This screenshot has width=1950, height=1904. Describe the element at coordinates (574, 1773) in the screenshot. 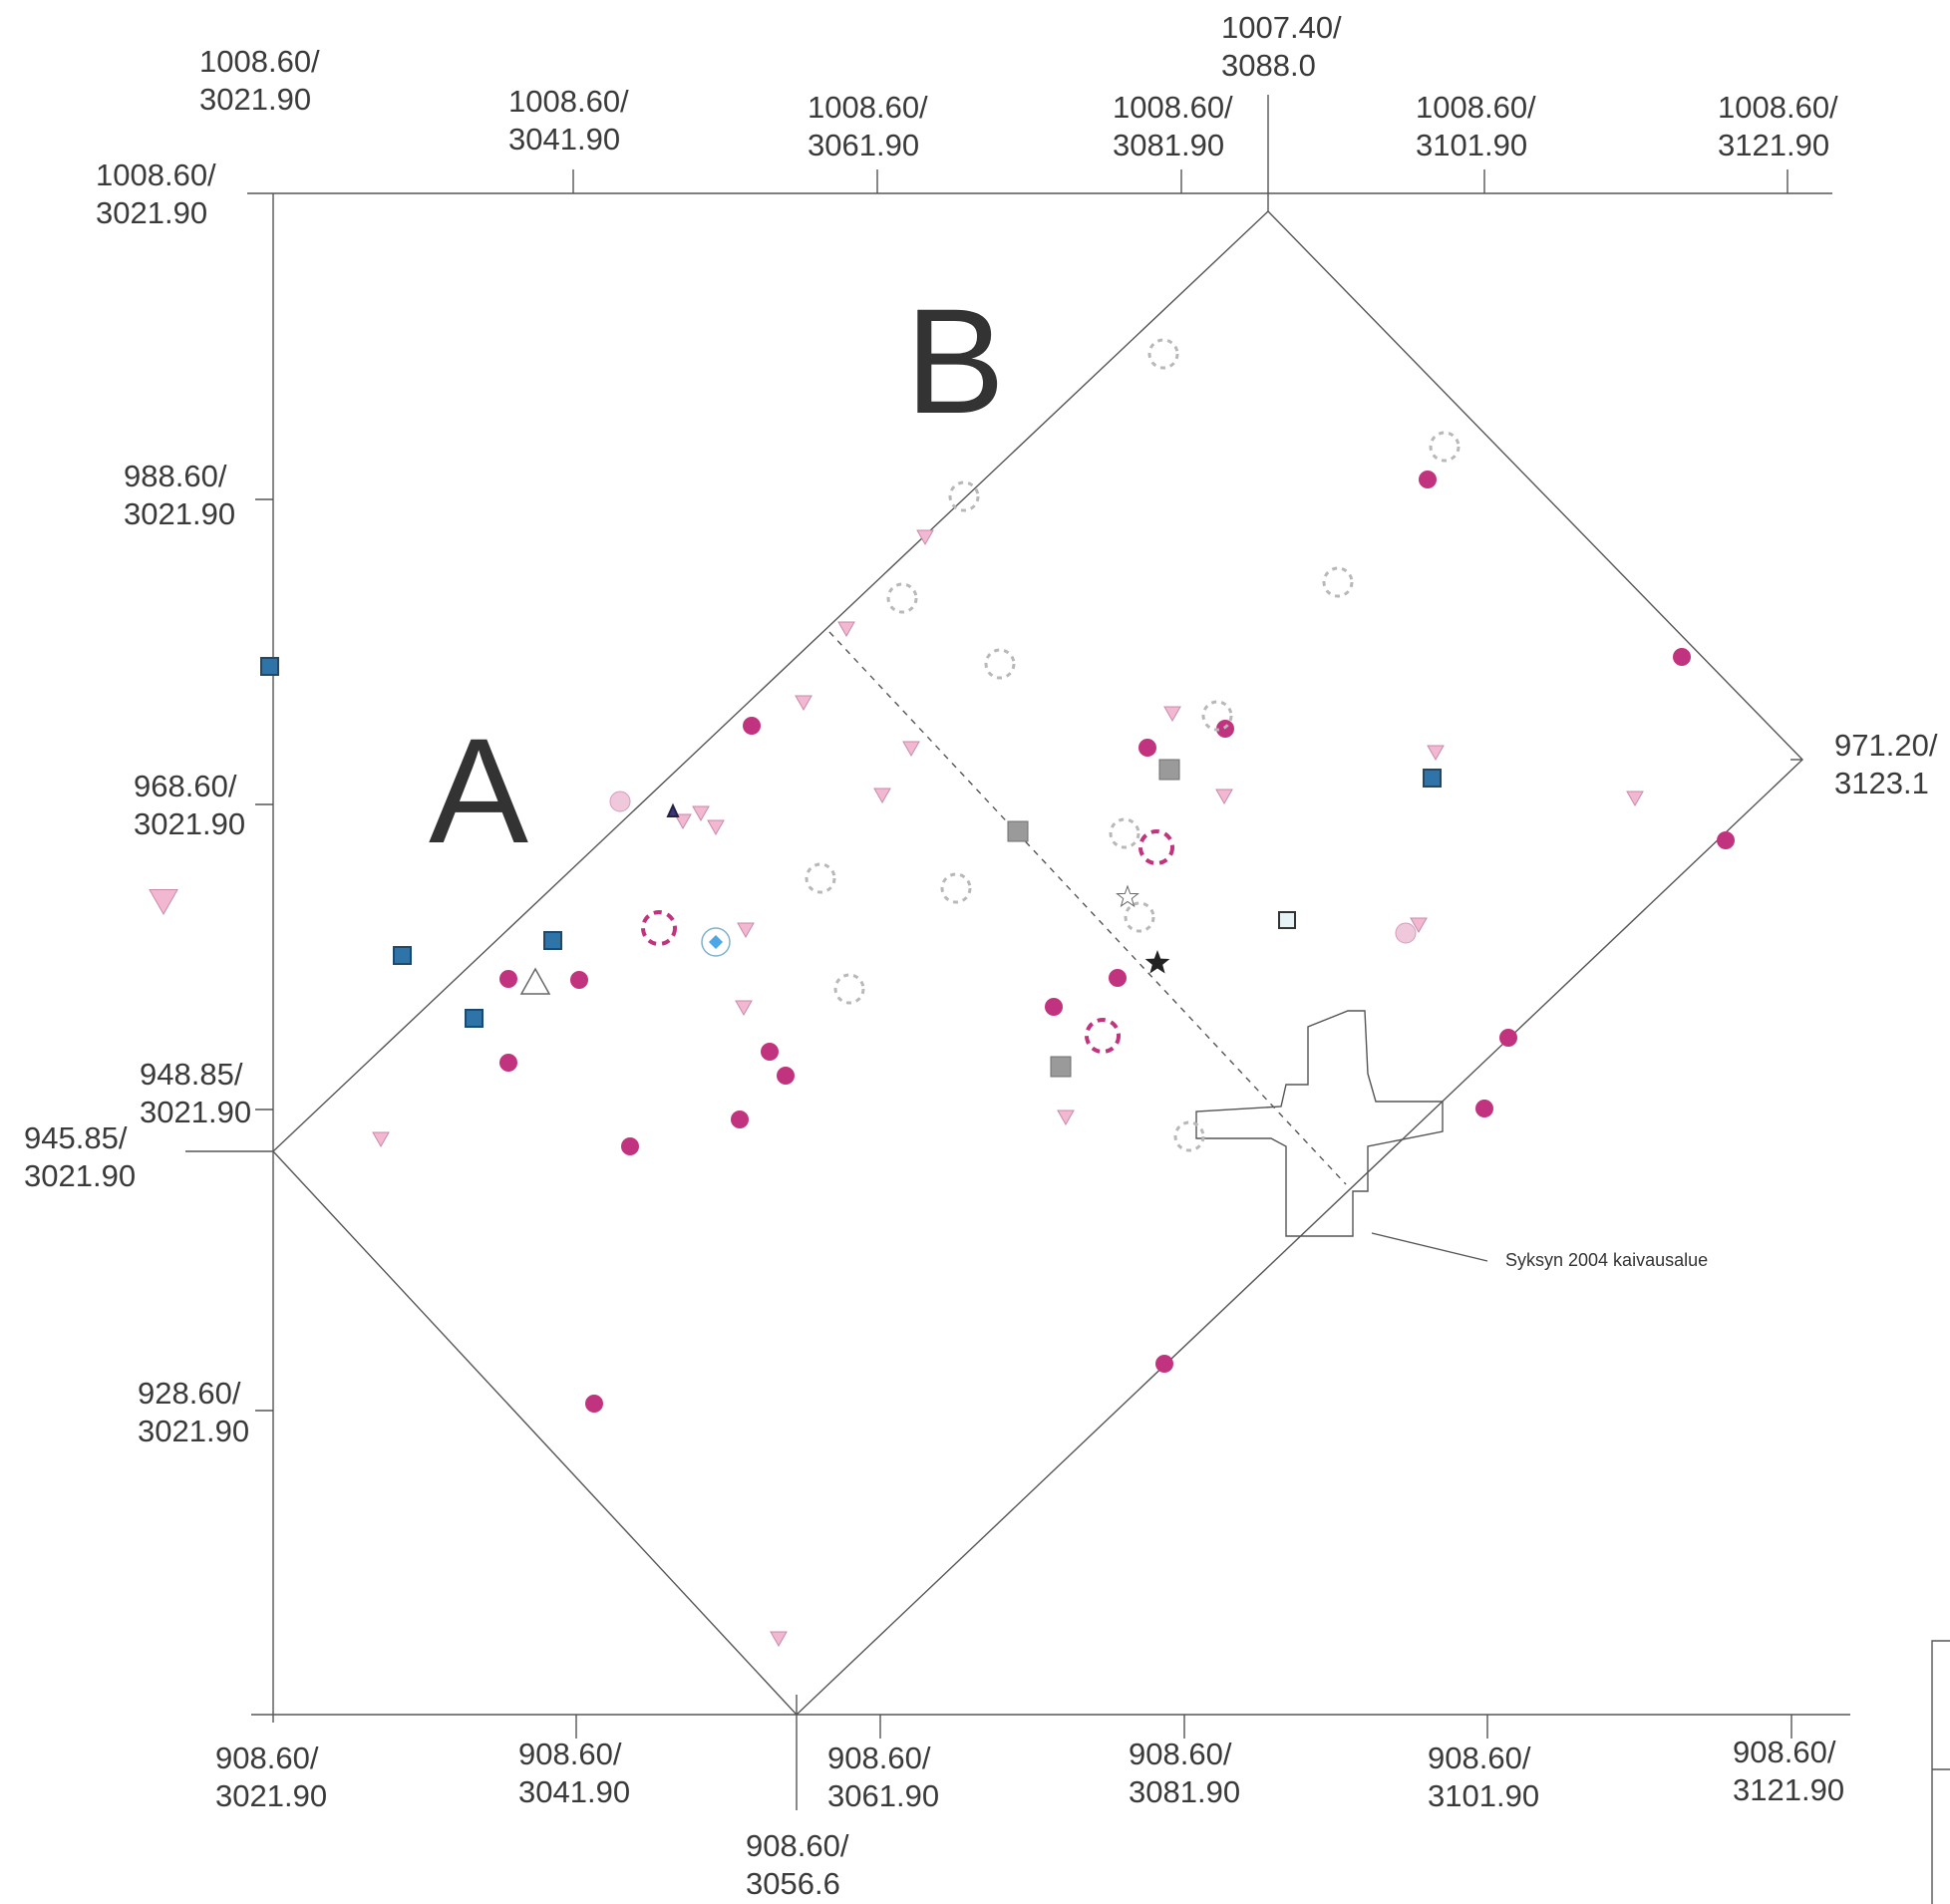

I see `bottom-coord-label: 908.60/3041.90` at that location.